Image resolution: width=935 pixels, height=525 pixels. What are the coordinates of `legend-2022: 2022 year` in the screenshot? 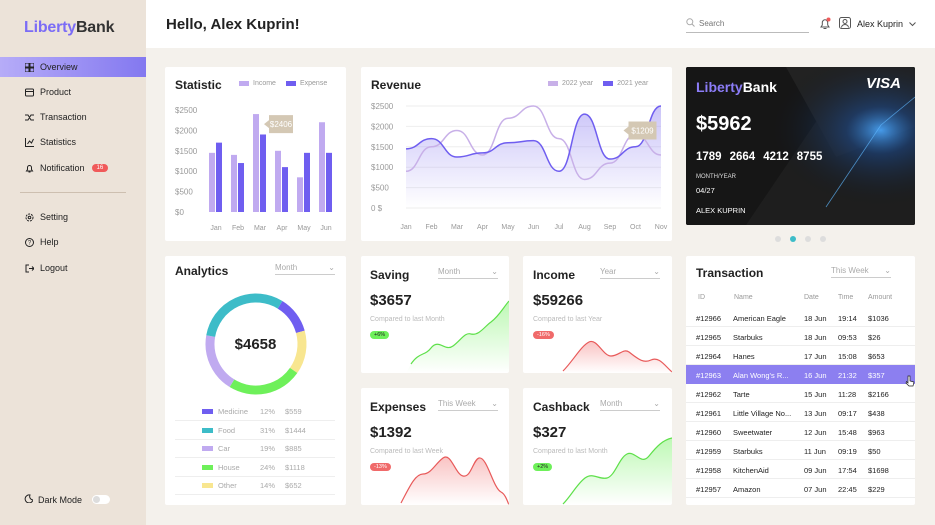 It's located at (578, 83).